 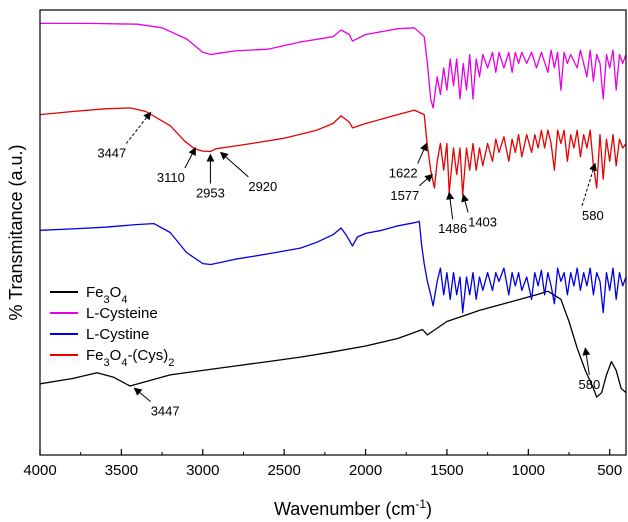 What do you see at coordinates (322, 464) in the screenshot?
I see `x-axis-ticks: 4000 3500 3000 2500 2000 1500 1000 500` at bounding box center [322, 464].